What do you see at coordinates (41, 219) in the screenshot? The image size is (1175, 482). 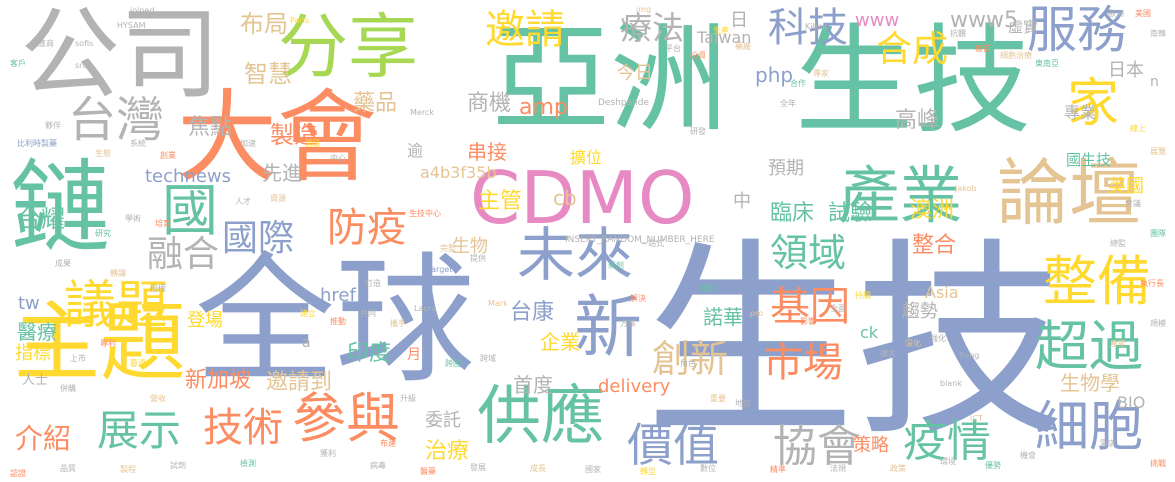 I see `cloud-word-57: 台耀` at bounding box center [41, 219].